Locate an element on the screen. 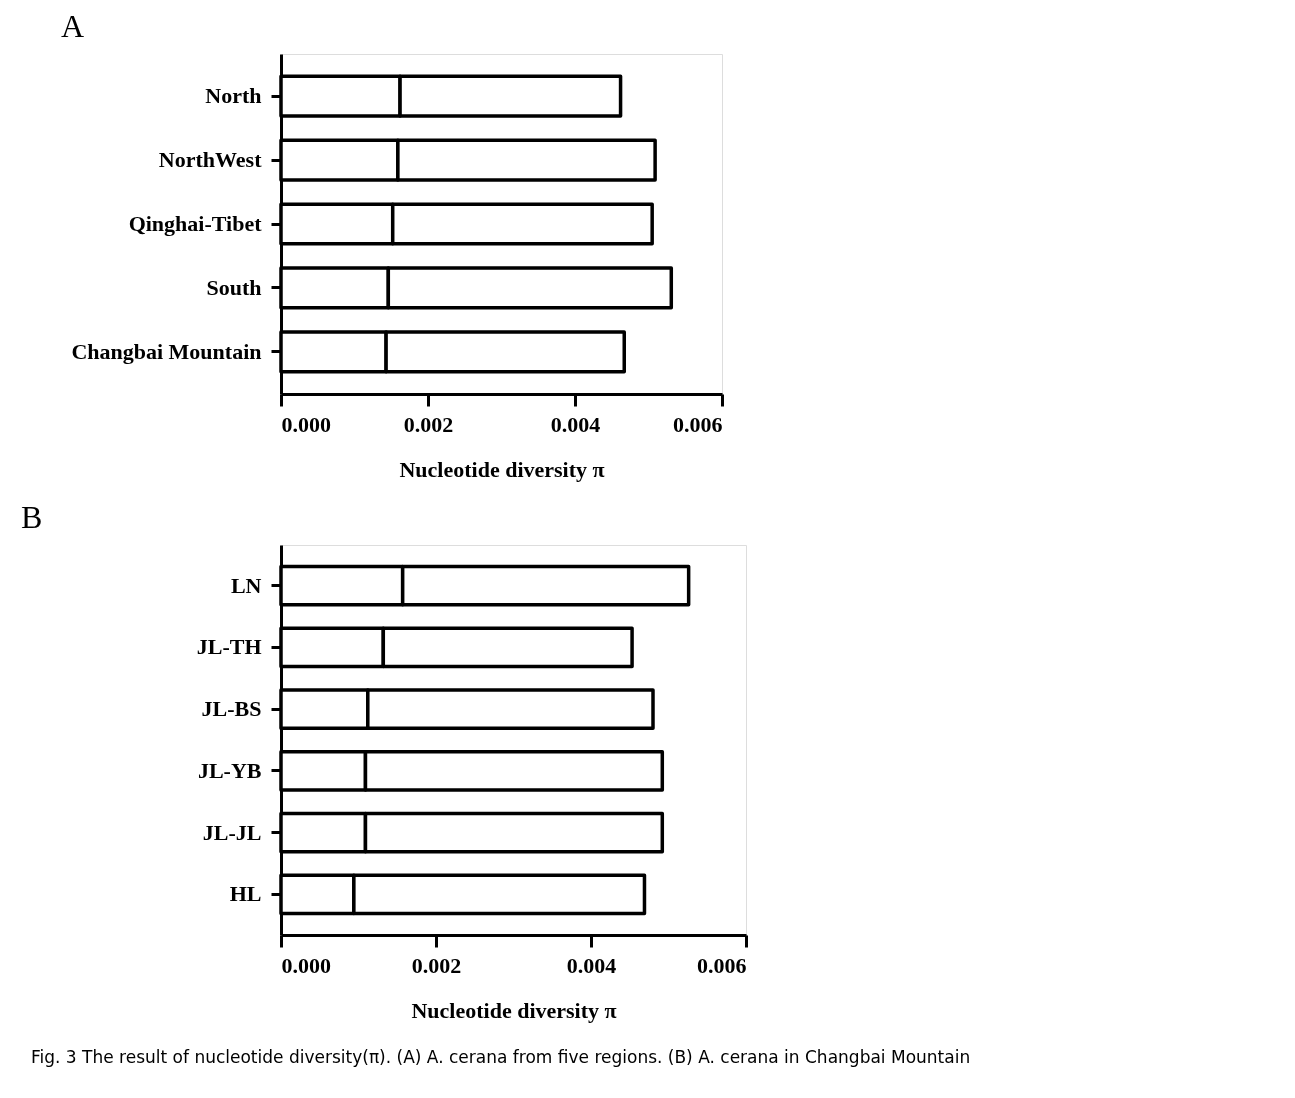 The height and width of the screenshot is (1098, 1295). y-tick-label: LN is located at coordinates (246, 585).